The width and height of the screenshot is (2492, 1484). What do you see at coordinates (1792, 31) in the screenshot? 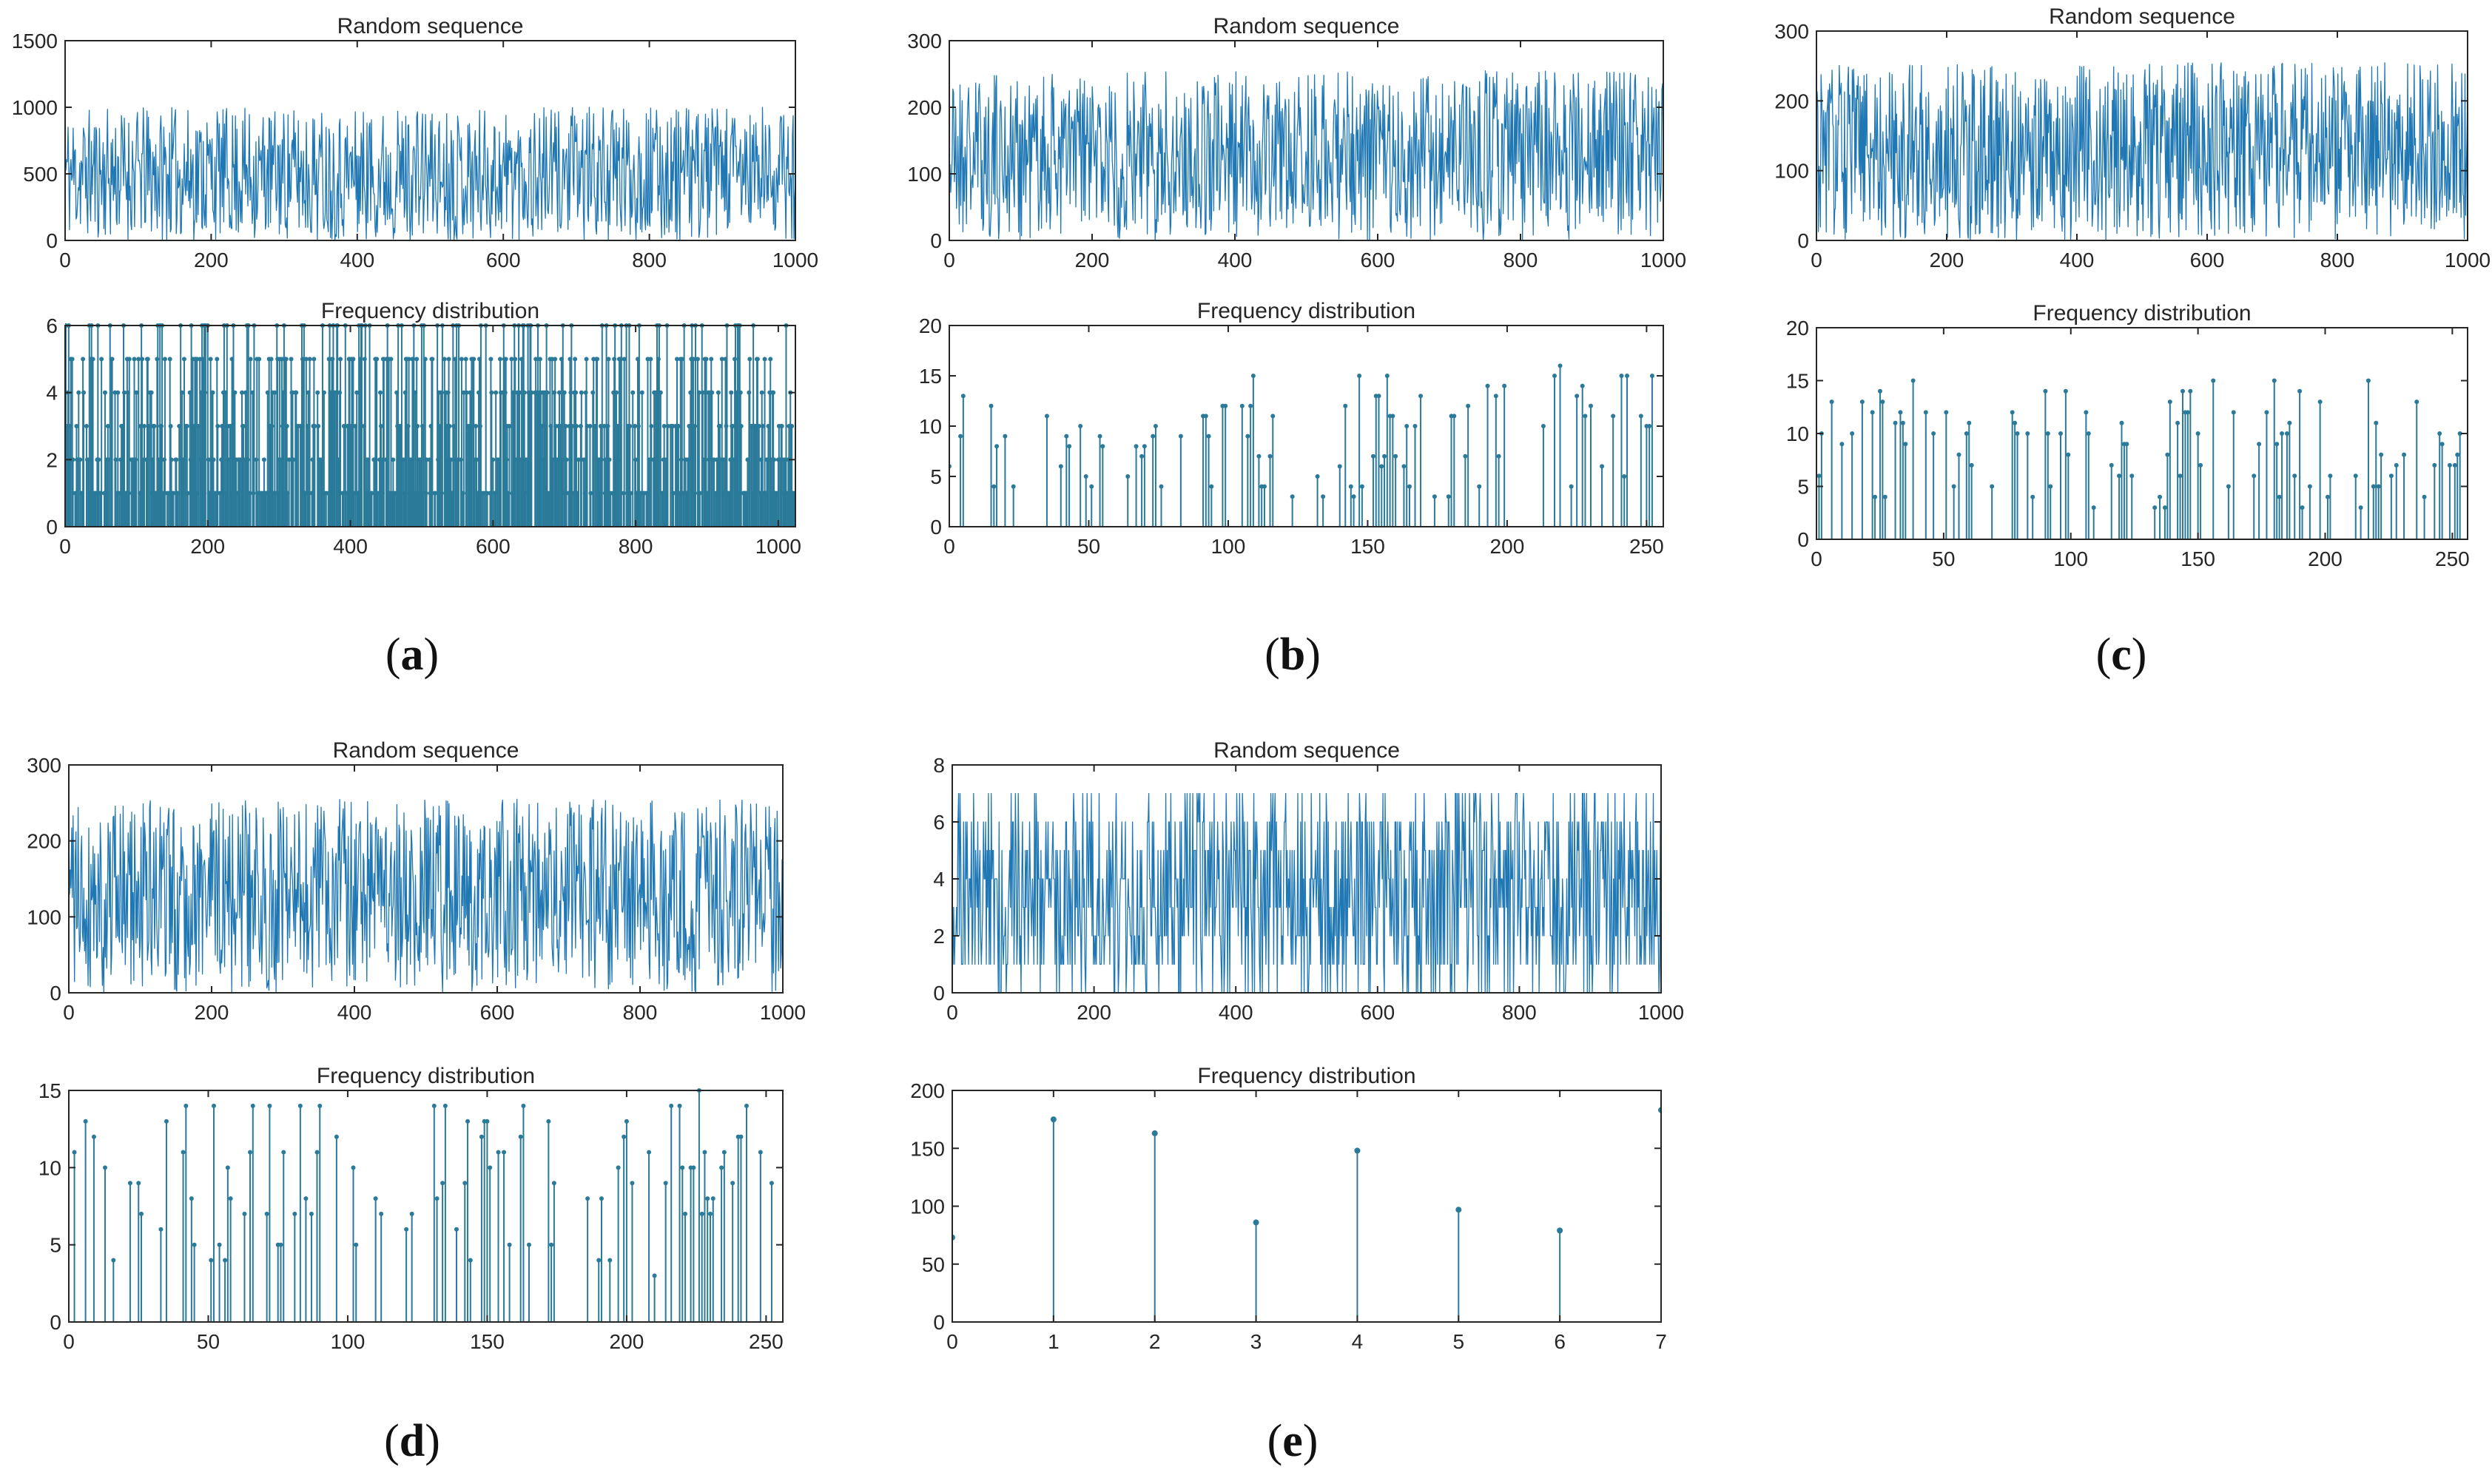
I see `y-tick-label-c-seq-300: 300` at bounding box center [1792, 31].